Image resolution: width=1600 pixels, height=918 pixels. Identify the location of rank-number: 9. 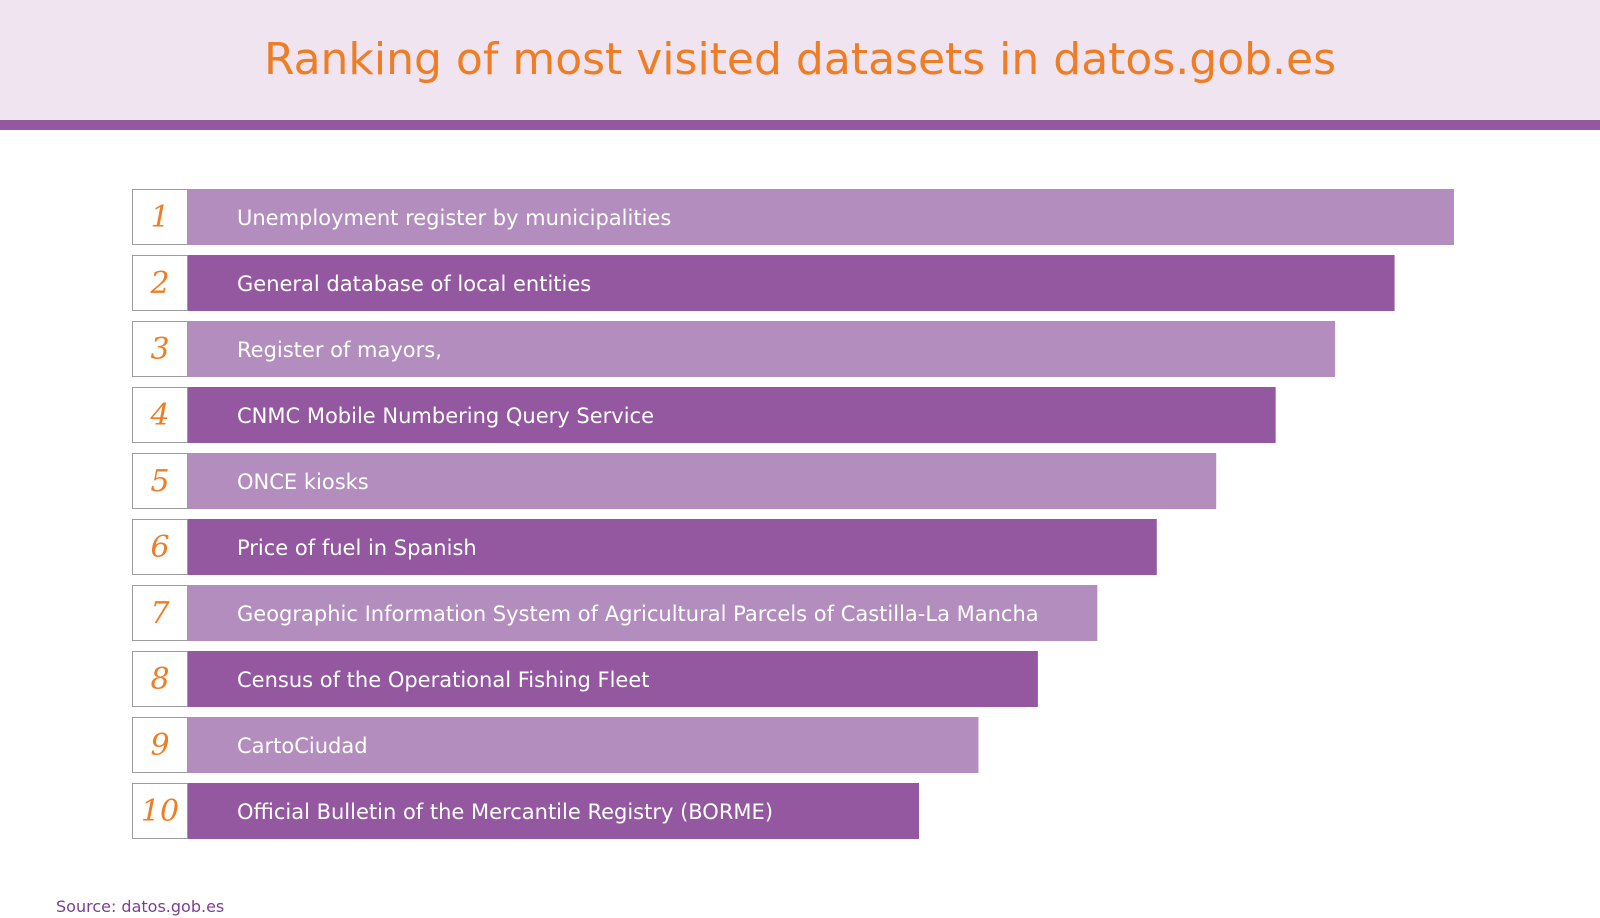
(159, 745).